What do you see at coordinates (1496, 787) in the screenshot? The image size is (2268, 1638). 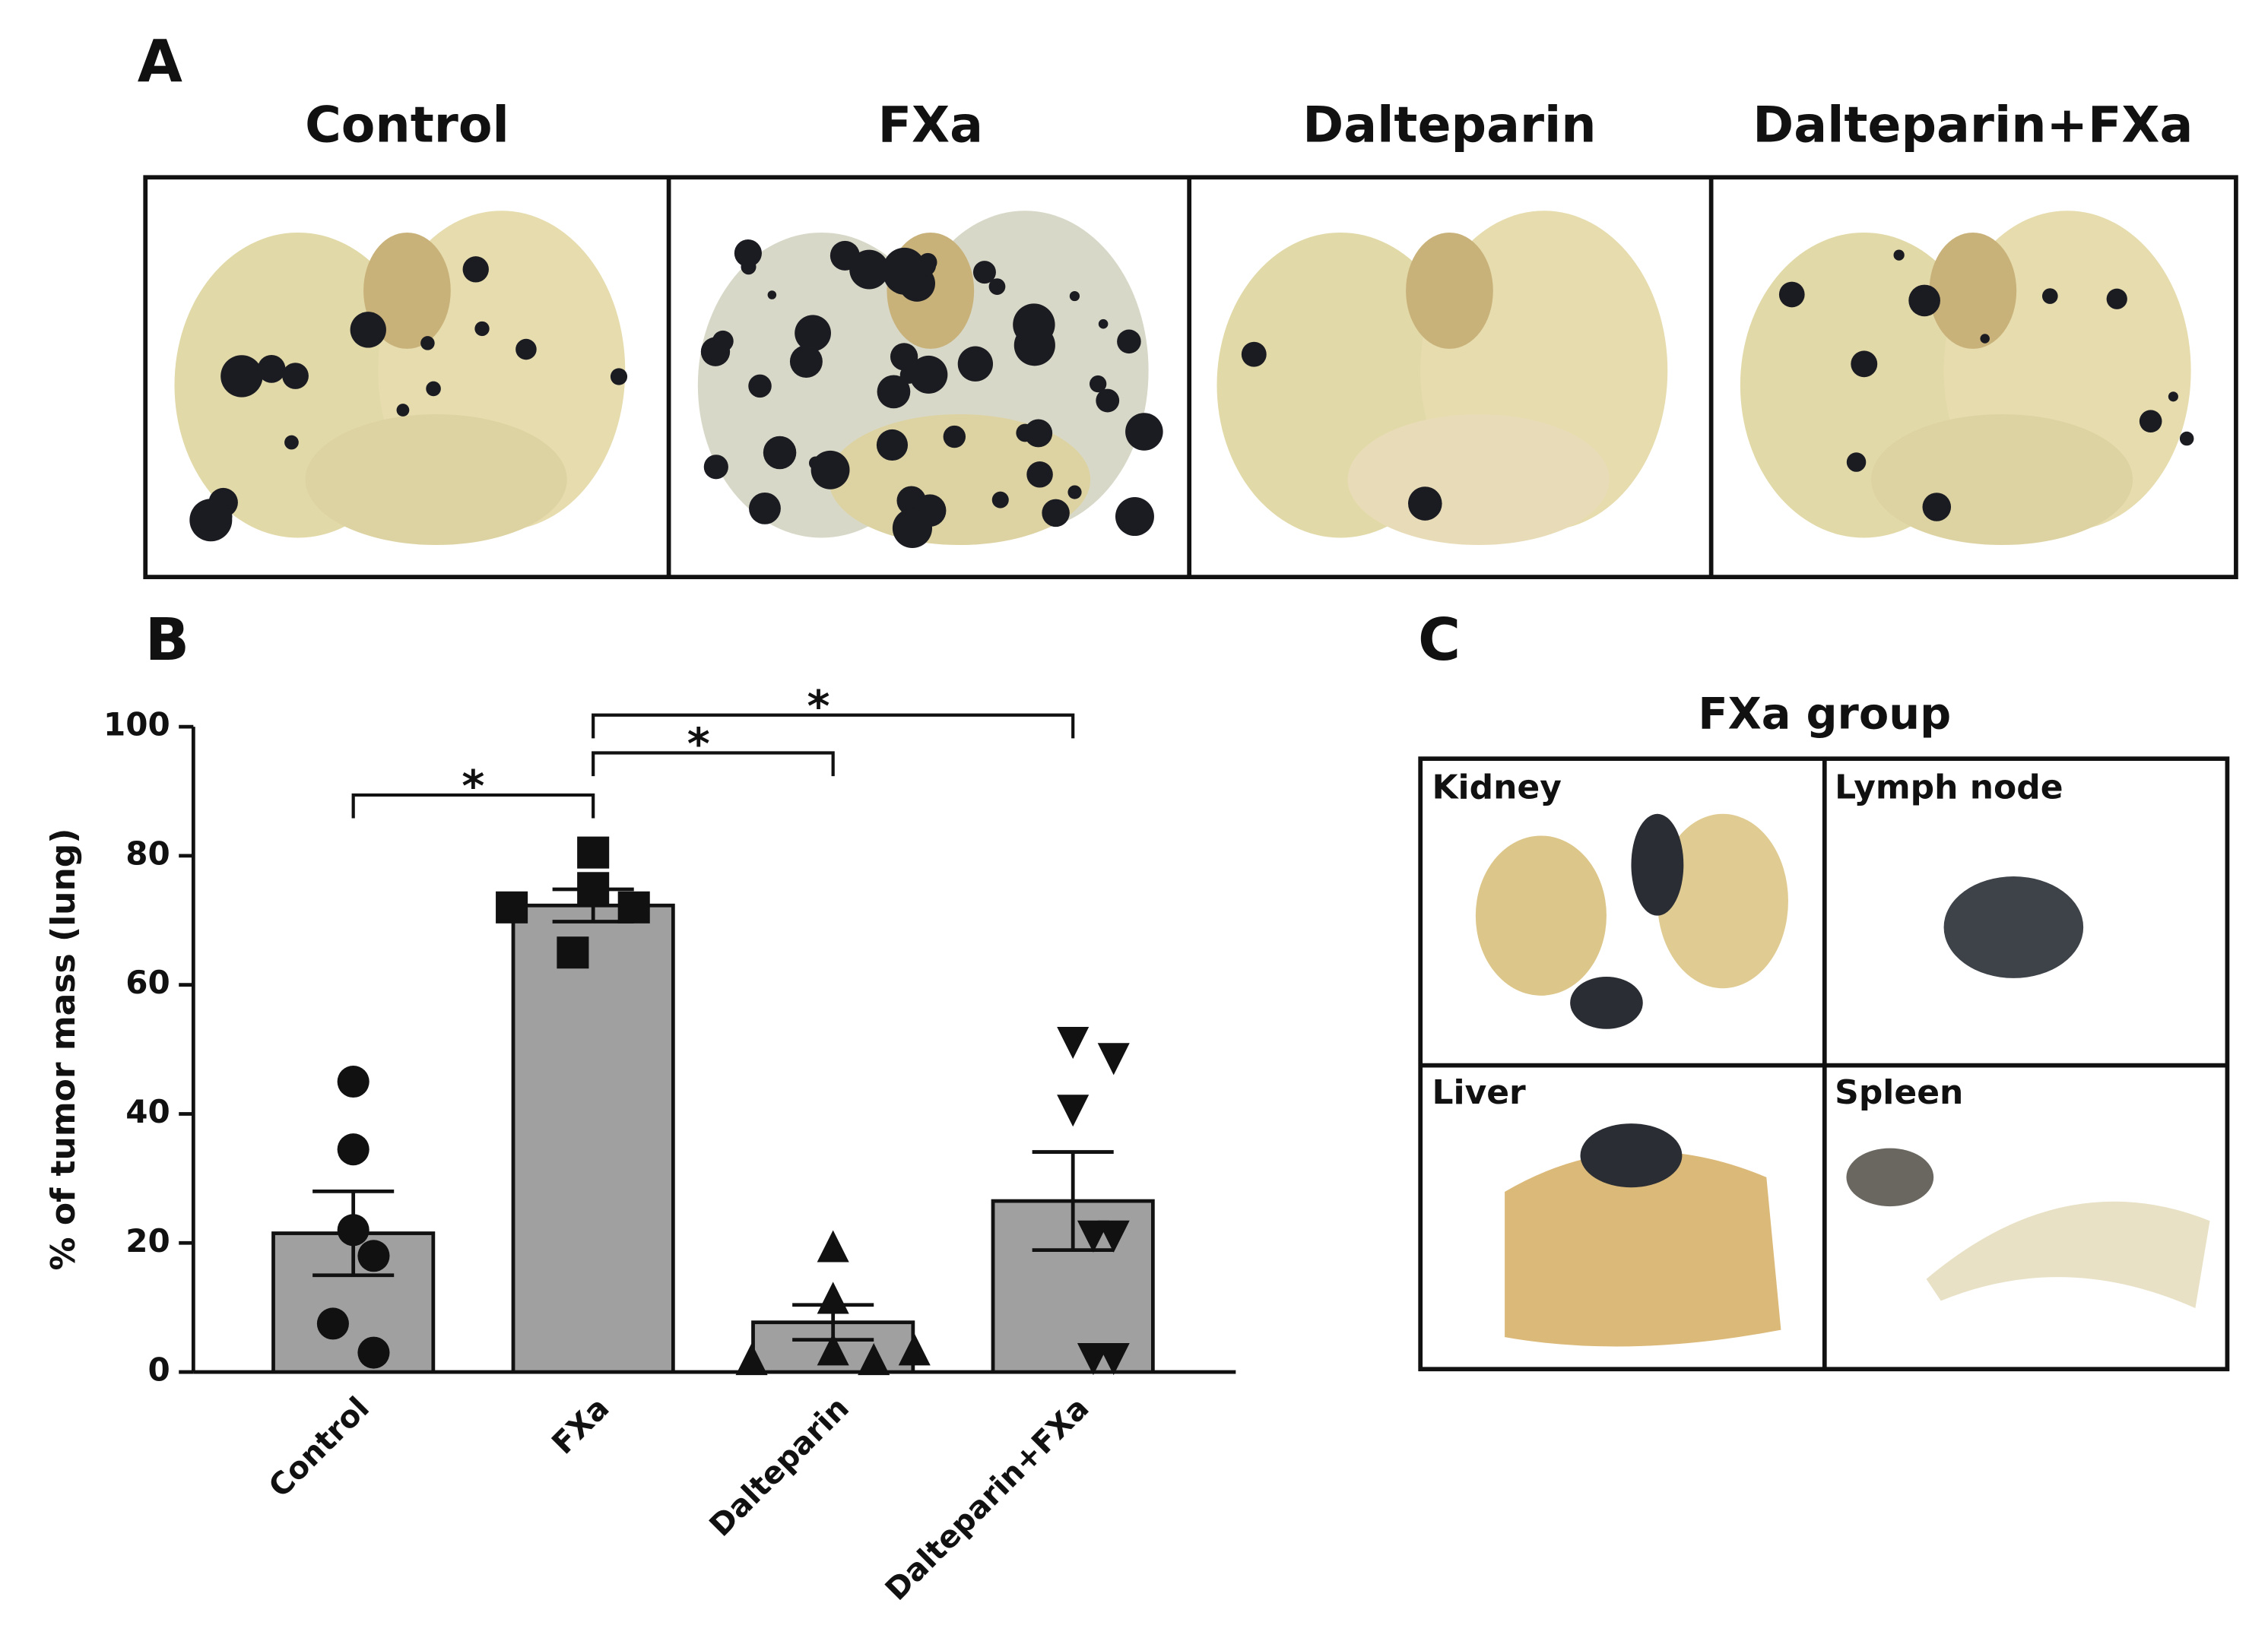 I see `photo-label: Kidney` at bounding box center [1496, 787].